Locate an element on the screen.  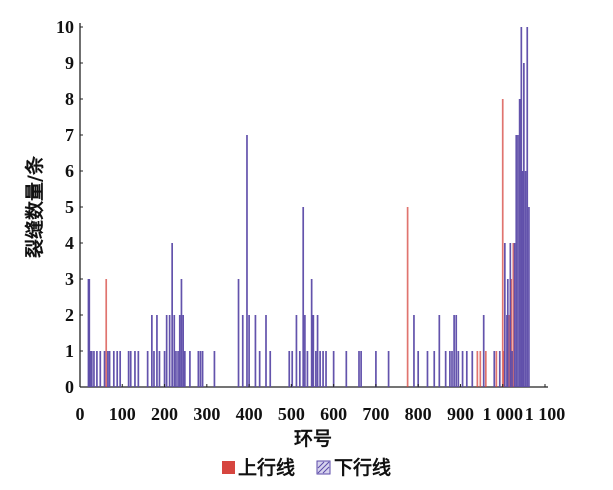
y-tick-label: 1 is located at coordinates (69, 351).